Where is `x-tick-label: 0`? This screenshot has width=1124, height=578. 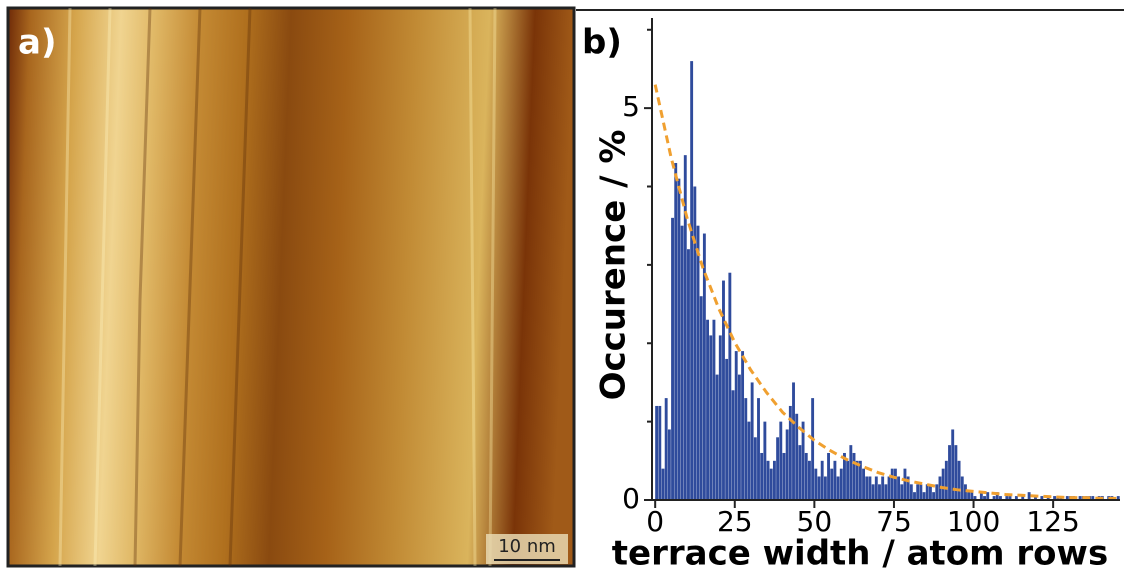
x-tick-label: 0 is located at coordinates (655, 521).